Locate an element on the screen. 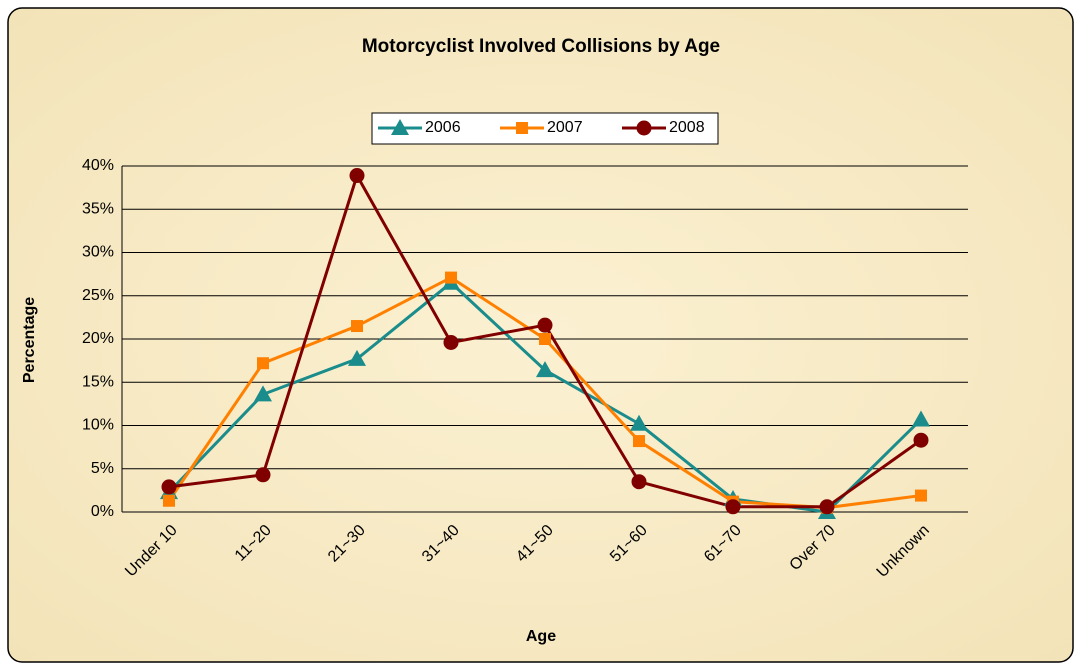  y-tick-label: 25% is located at coordinates (98, 295).